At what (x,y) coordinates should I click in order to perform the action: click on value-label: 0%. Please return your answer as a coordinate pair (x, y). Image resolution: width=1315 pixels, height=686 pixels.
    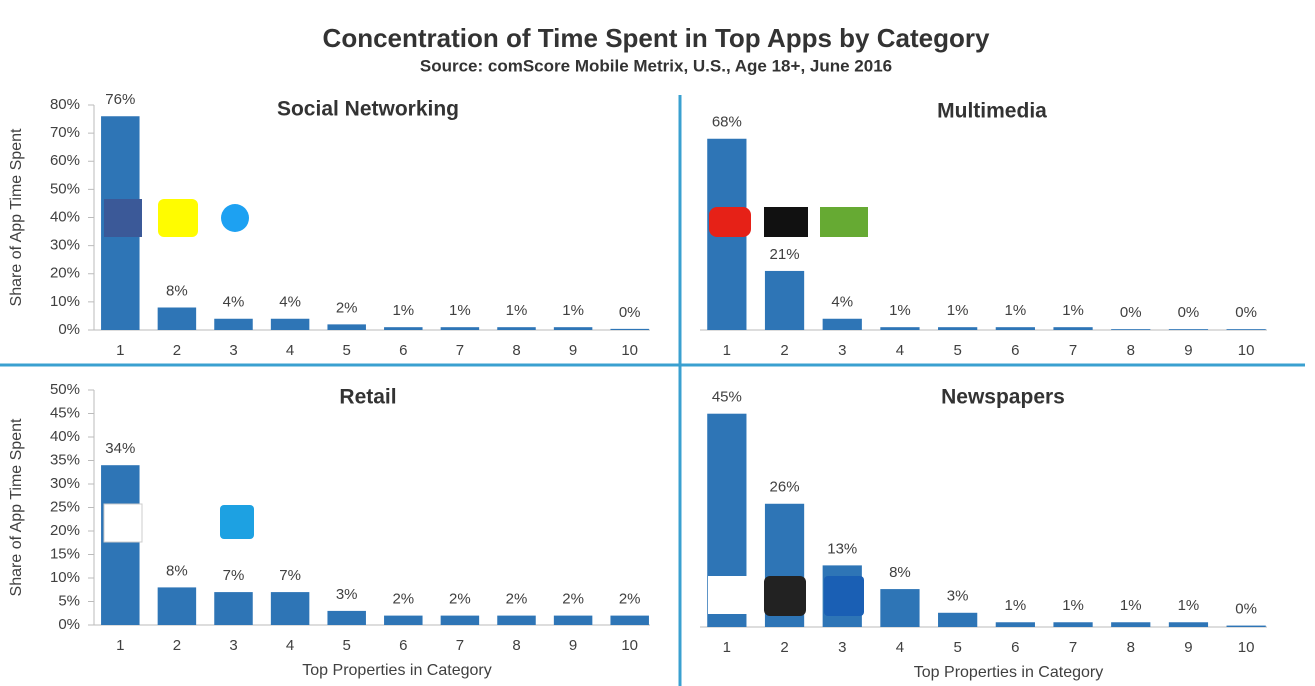
    Looking at the image, I should click on (630, 312).